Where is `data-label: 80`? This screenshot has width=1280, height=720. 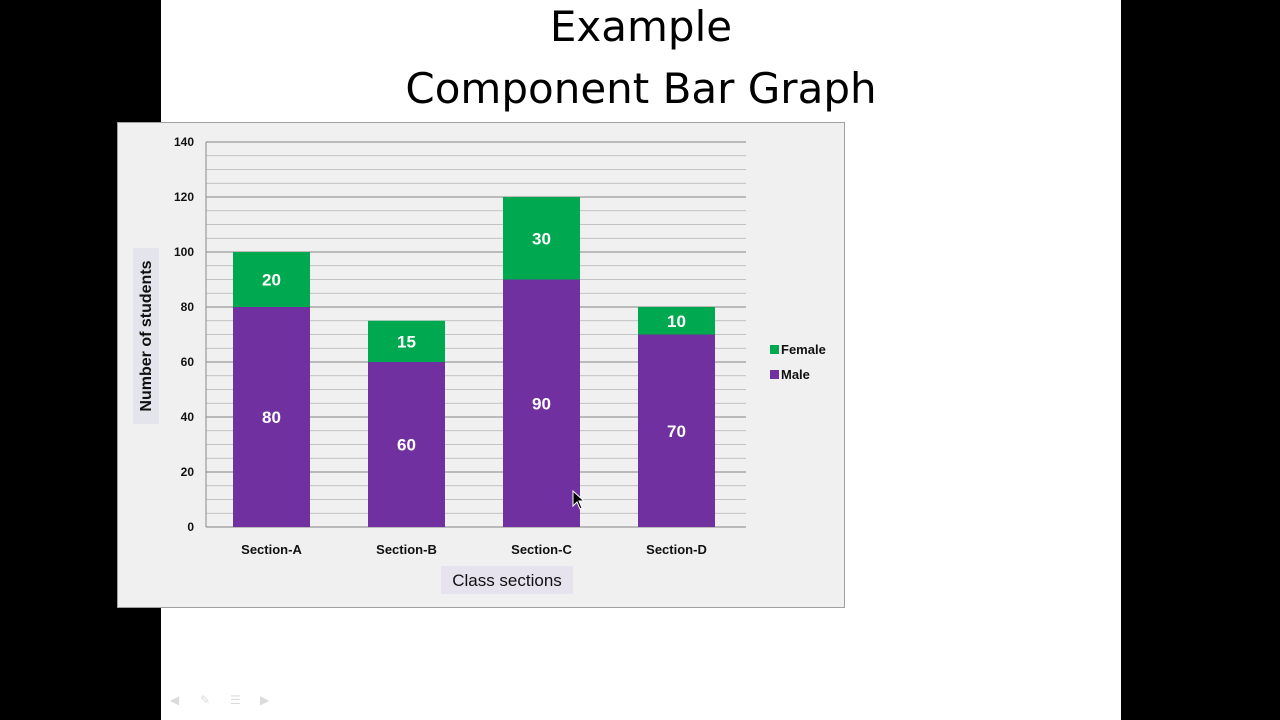
data-label: 80 is located at coordinates (271, 417).